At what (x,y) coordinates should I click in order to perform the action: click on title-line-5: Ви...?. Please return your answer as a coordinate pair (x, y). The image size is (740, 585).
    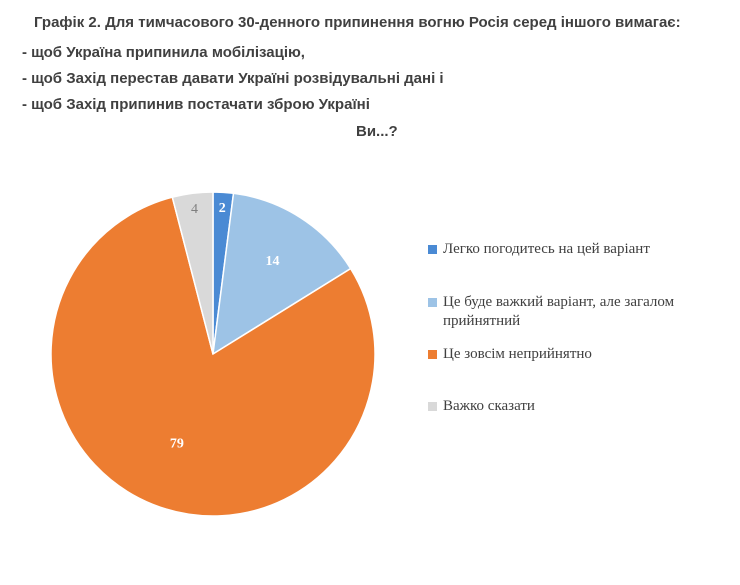
    Looking at the image, I should click on (377, 131).